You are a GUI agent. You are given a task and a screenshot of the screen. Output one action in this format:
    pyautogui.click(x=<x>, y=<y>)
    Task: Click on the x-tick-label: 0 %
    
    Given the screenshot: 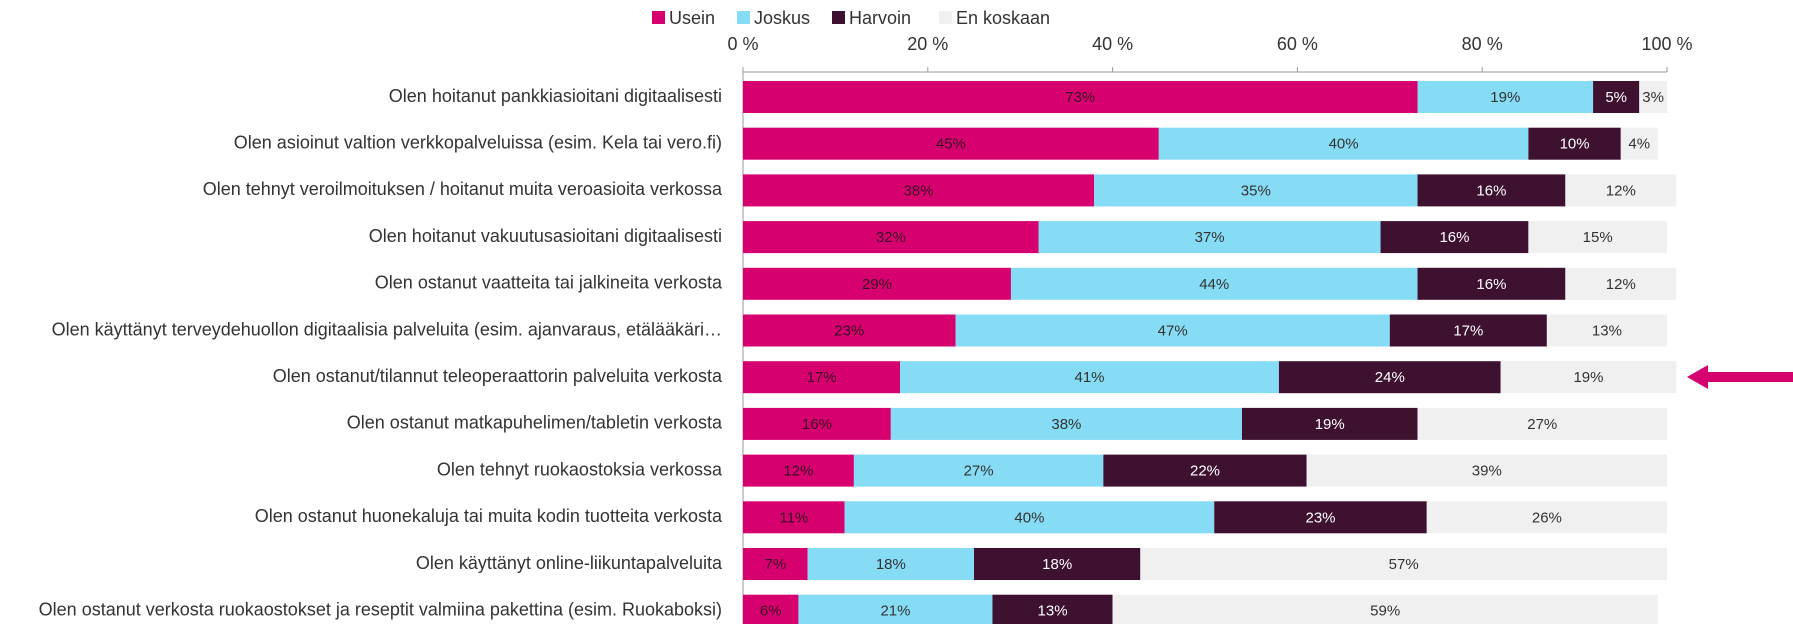 What is the action you would take?
    pyautogui.click(x=742, y=44)
    